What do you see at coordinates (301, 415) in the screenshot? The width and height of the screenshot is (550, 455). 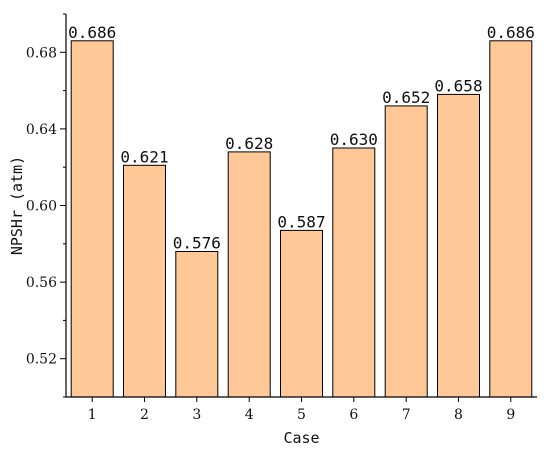 I see `x-tick-label-5: 5` at bounding box center [301, 415].